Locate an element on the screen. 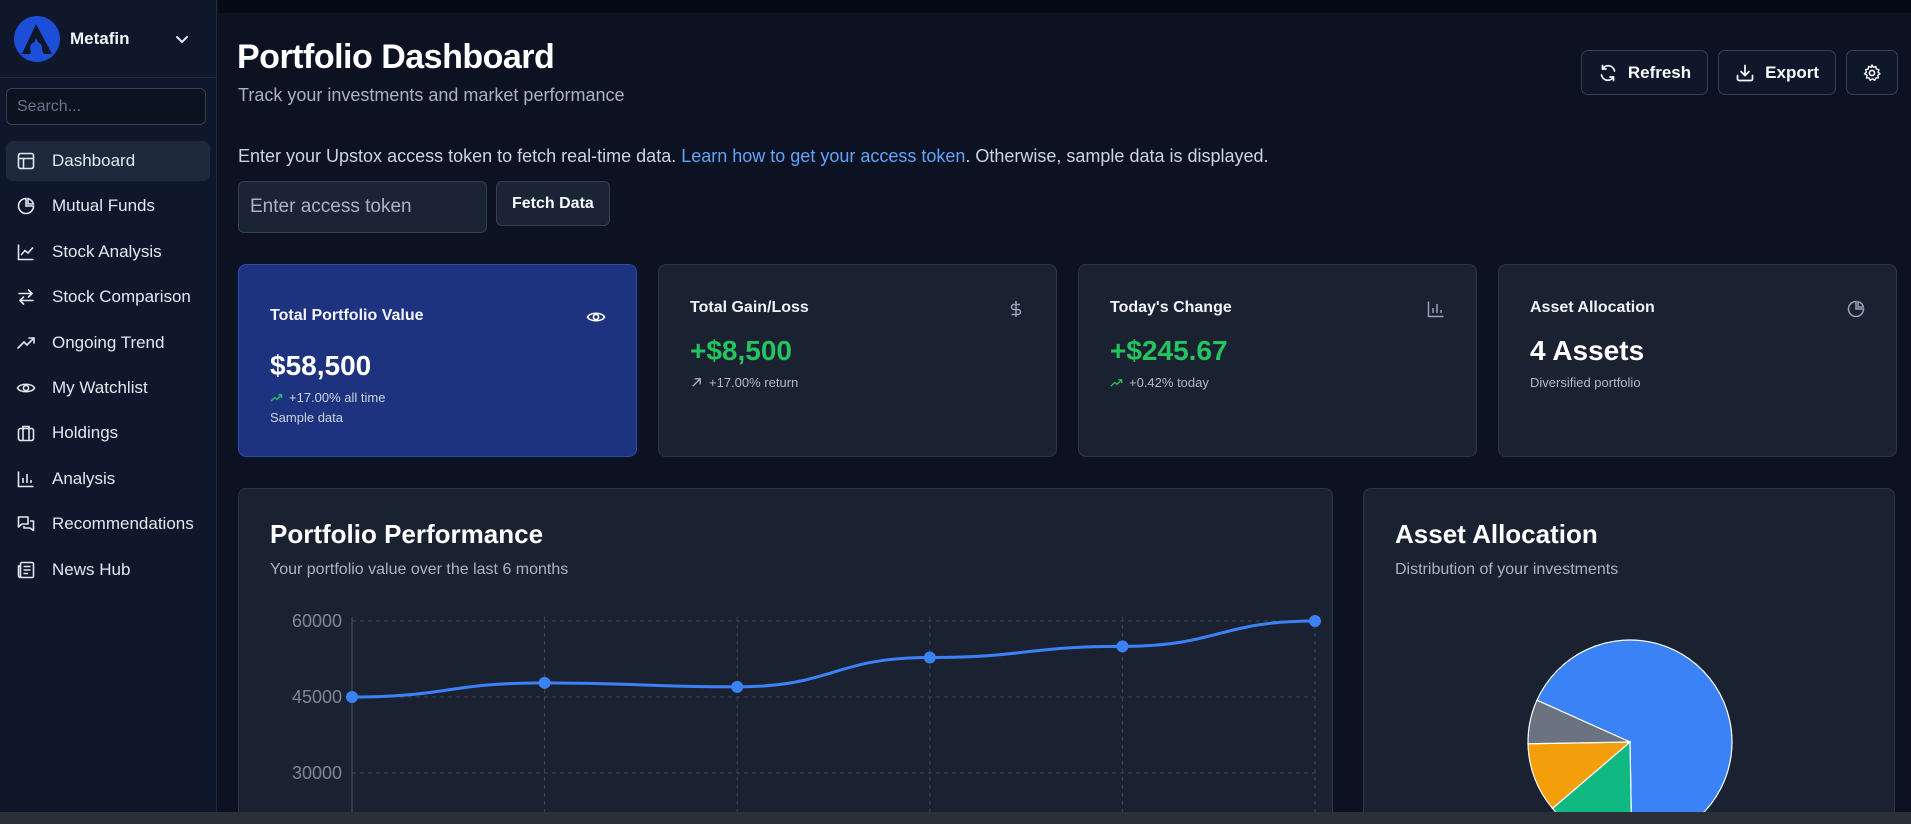 The image size is (1911, 824). briefcase-icon is located at coordinates (26, 434).